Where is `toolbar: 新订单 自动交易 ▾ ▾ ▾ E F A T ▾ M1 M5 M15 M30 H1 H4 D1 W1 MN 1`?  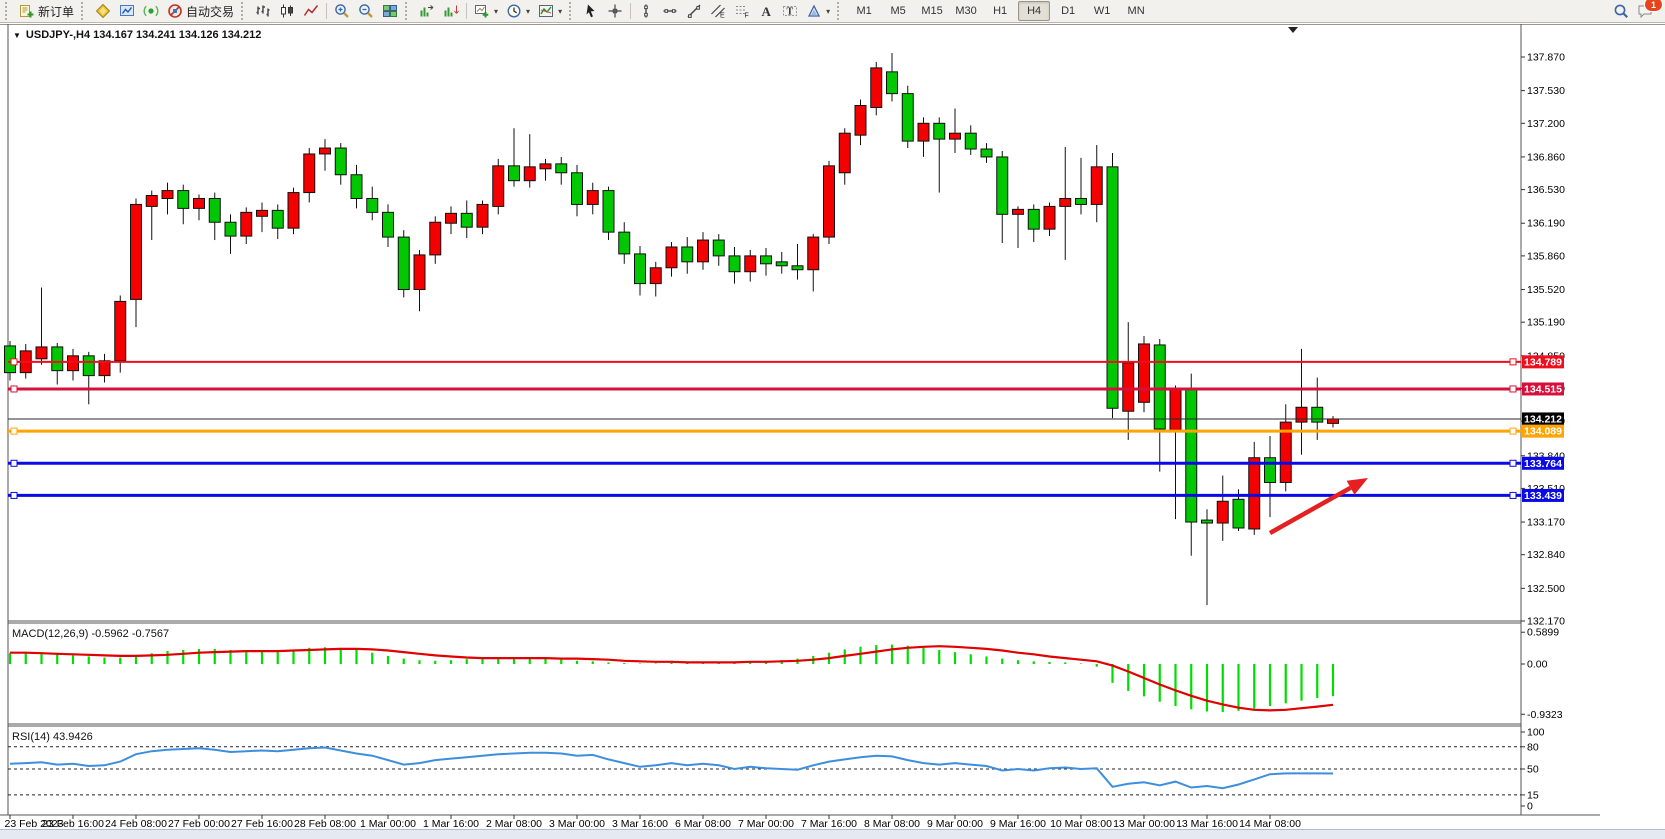
toolbar: 新订单 自动交易 ▾ ▾ ▾ E F A T ▾ M1 M5 M15 M30 H1 H4 D1 W1 MN 1 is located at coordinates (832, 11).